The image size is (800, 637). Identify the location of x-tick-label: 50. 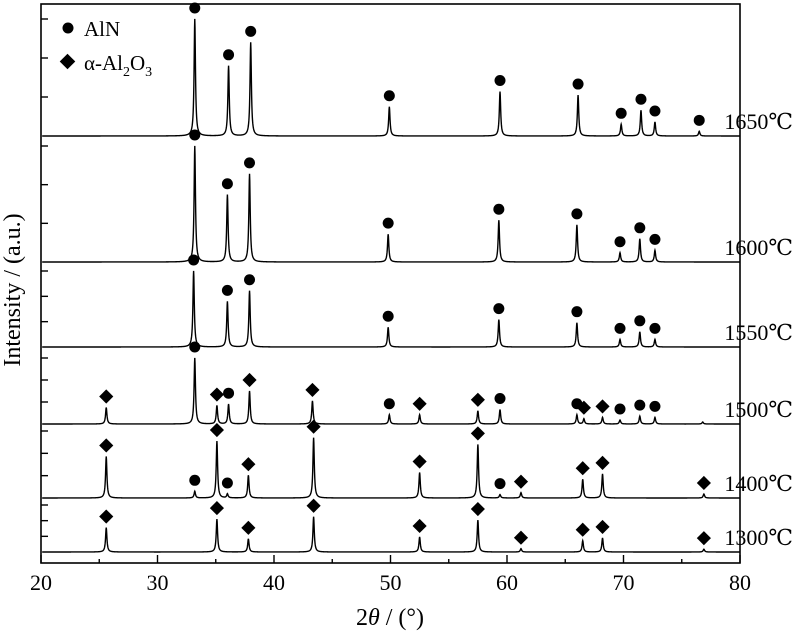
(391, 582).